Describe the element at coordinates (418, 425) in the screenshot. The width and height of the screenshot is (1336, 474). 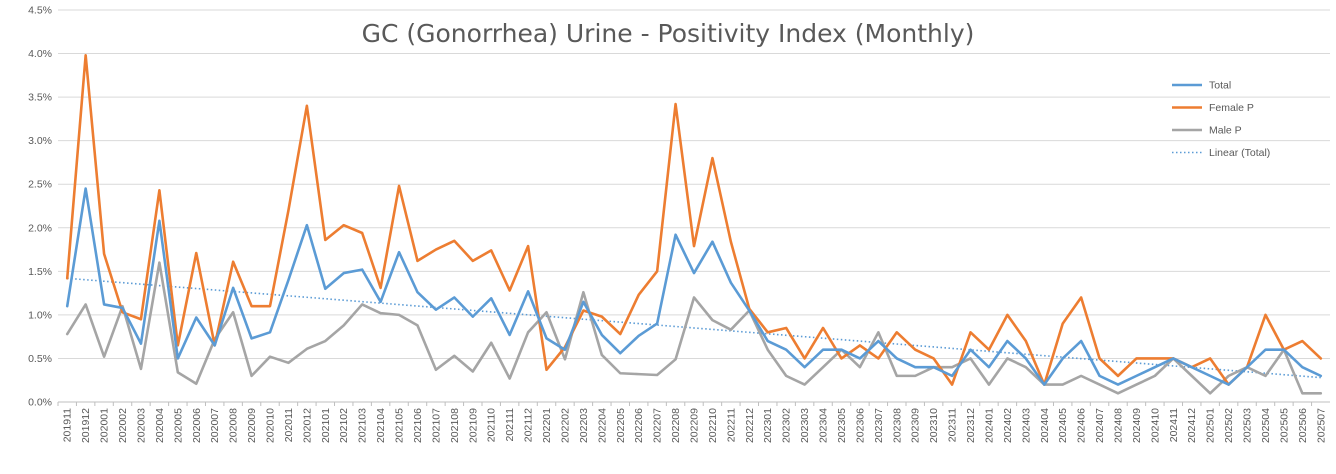
I see `x-tick-label: 202106` at that location.